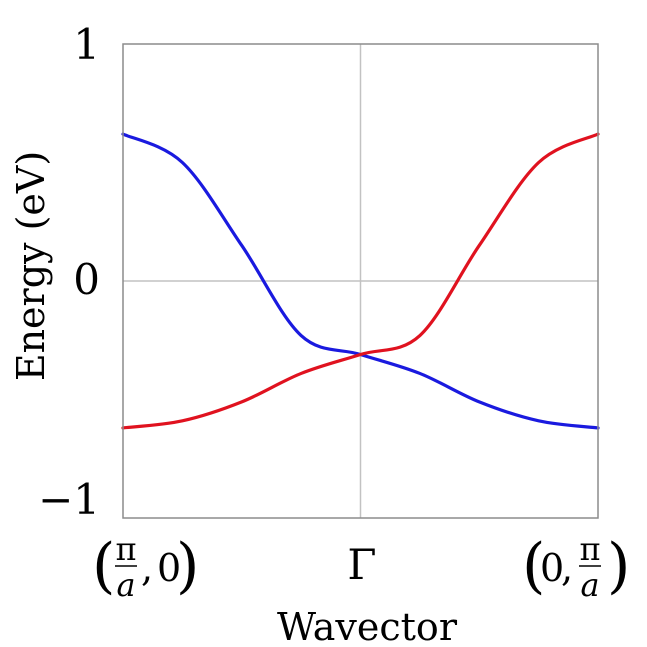 This screenshot has height=647, width=647. What do you see at coordinates (31, 266) in the screenshot?
I see `y-axis-label: Energy (eV)` at bounding box center [31, 266].